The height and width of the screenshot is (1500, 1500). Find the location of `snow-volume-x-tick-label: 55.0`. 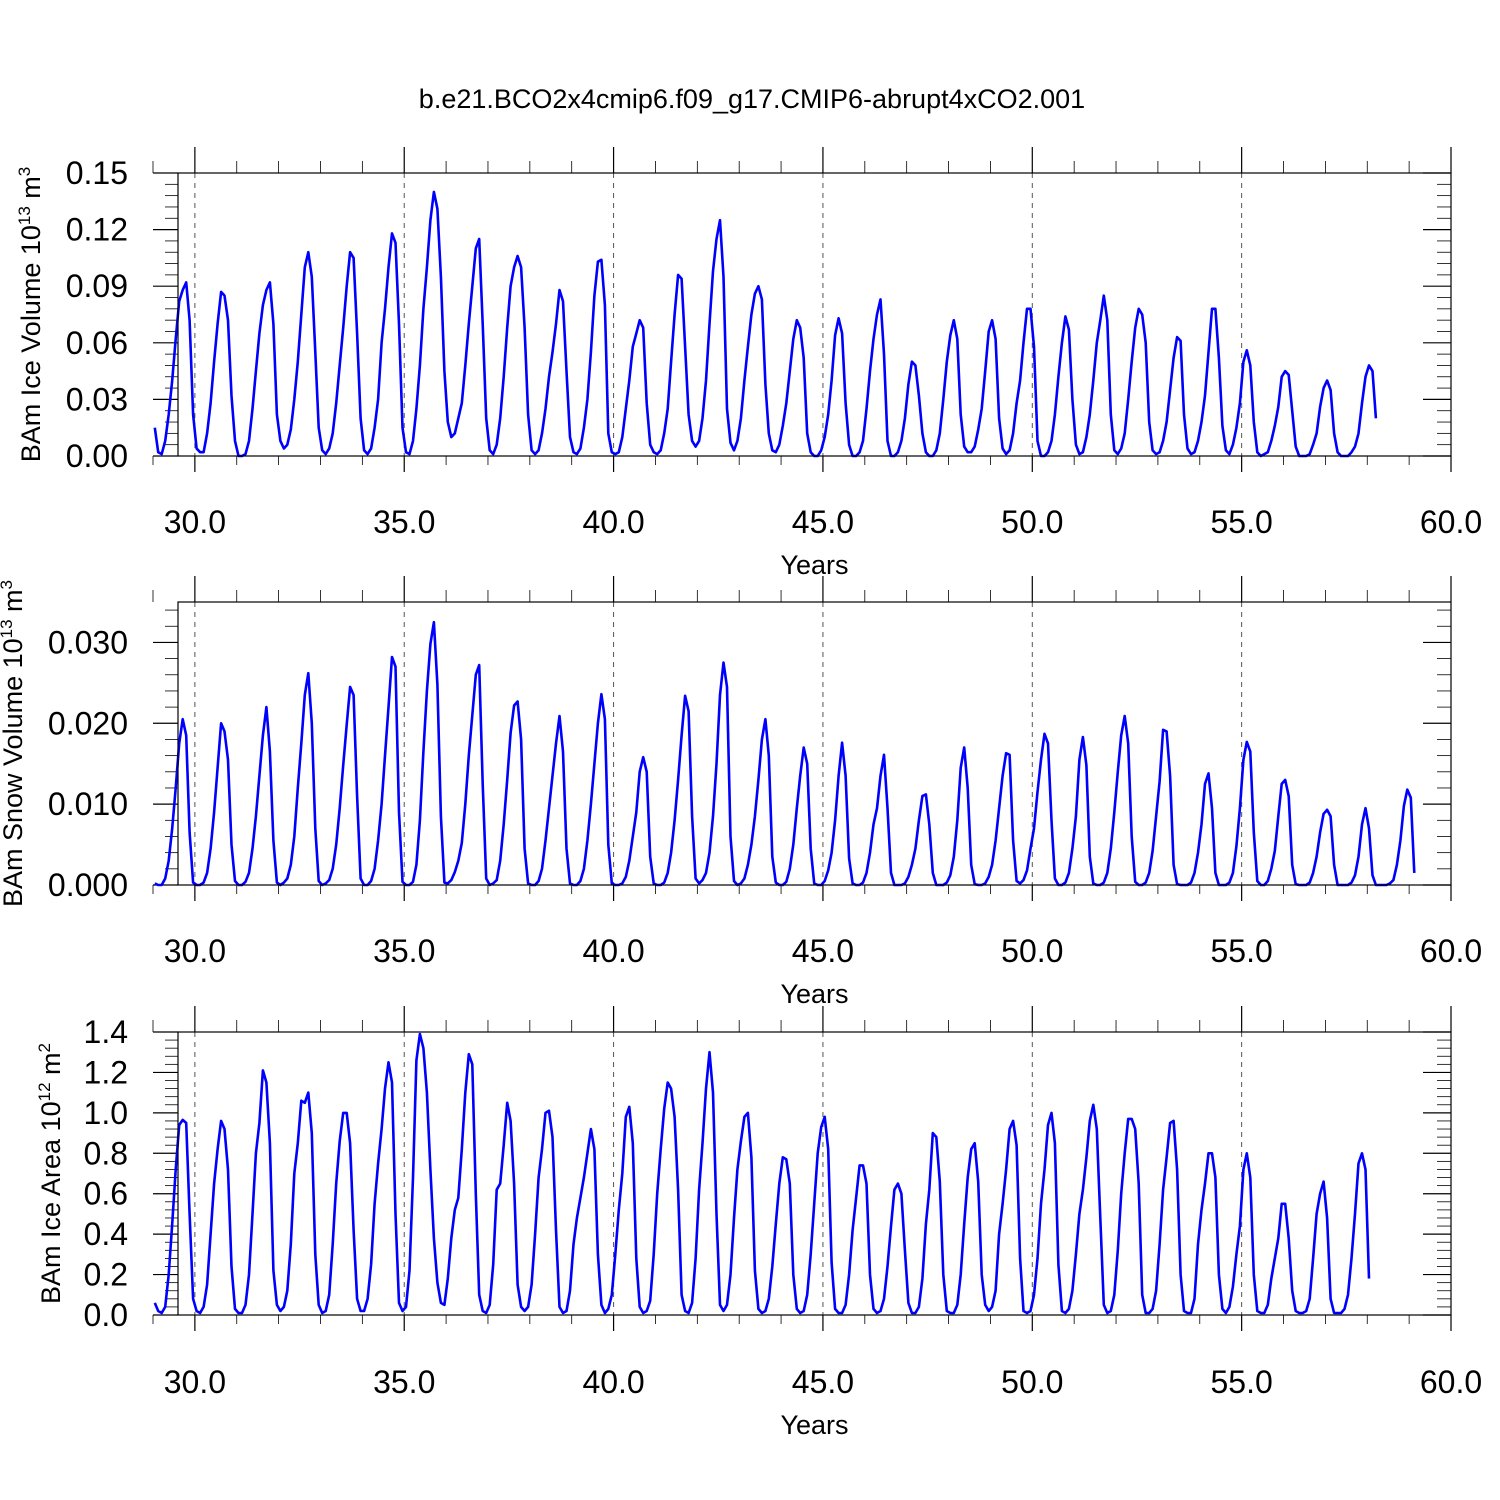

snow-volume-x-tick-label: 55.0 is located at coordinates (1242, 951).